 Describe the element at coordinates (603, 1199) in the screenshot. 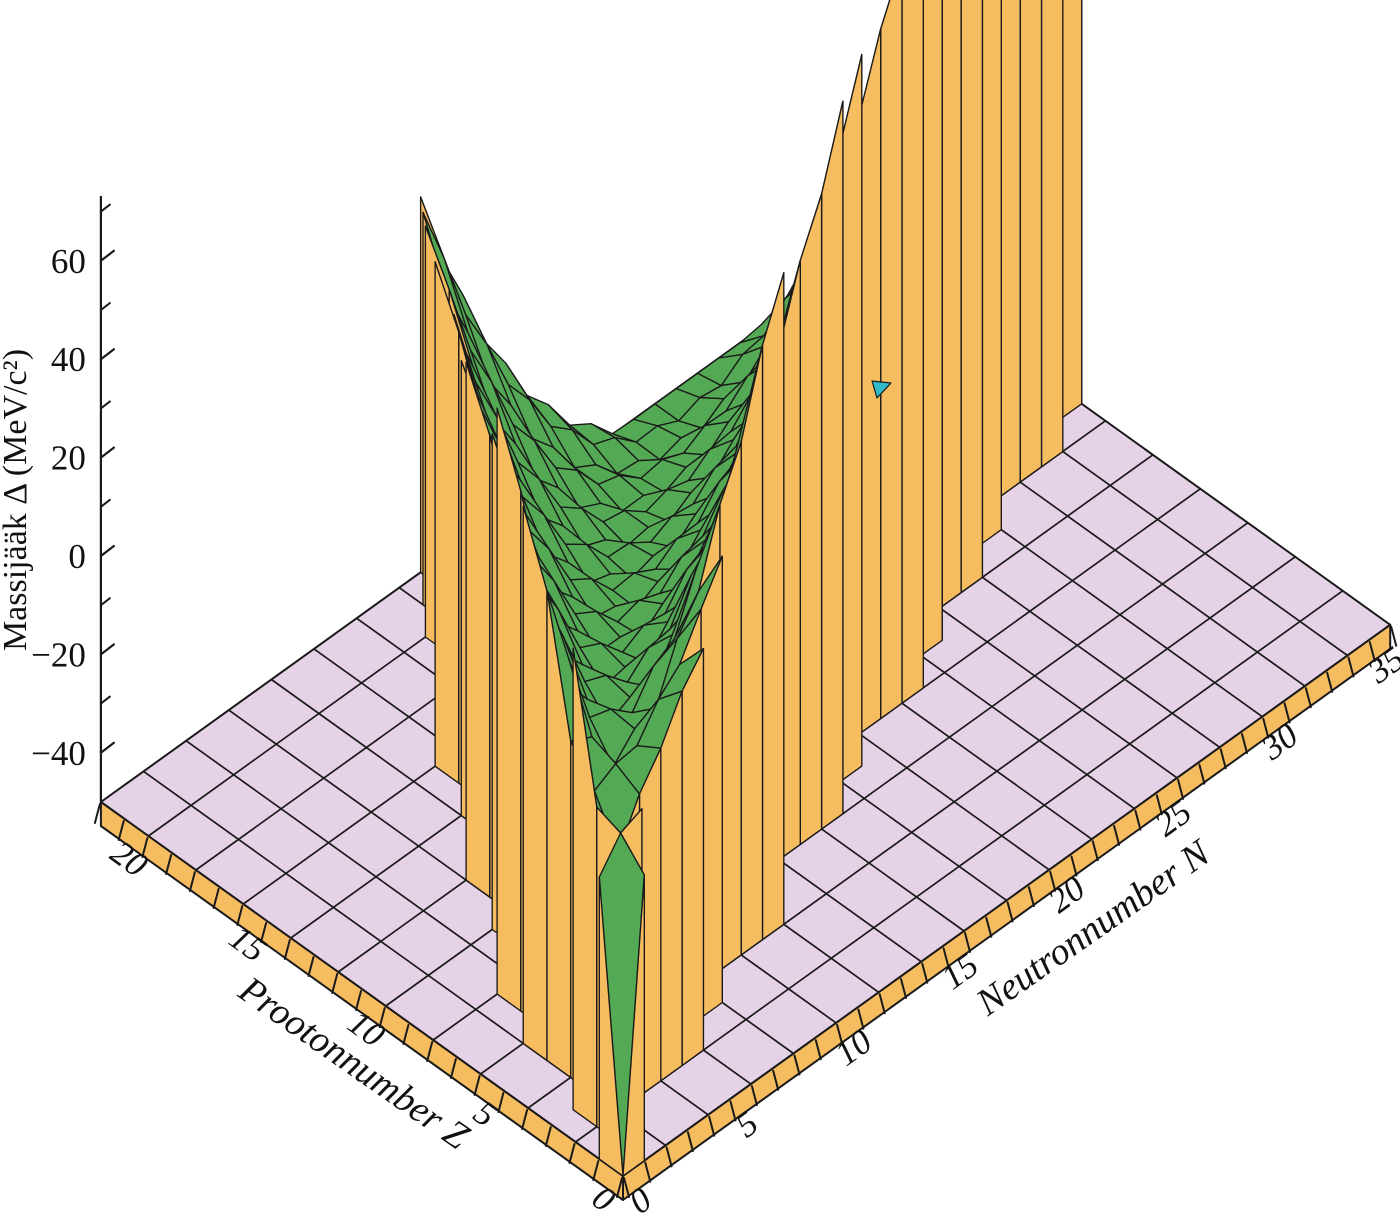

I see `z-axis-tick-label: 0` at that location.